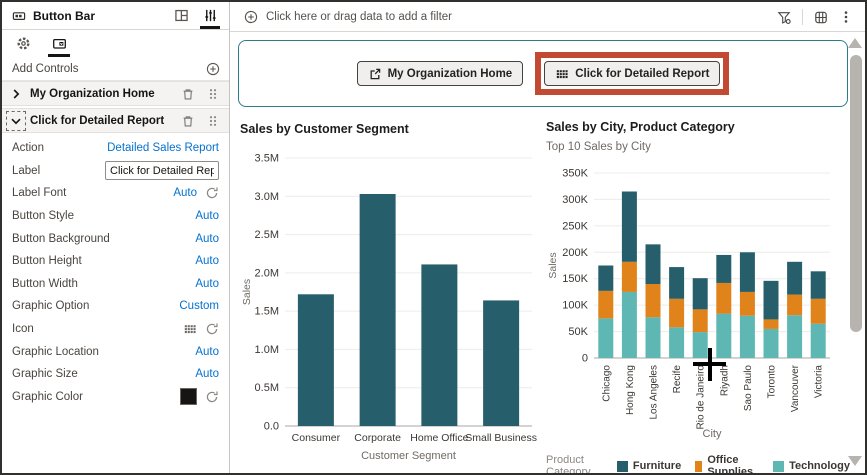 This screenshot has width=867, height=475. Describe the element at coordinates (653, 264) in the screenshot. I see `stack-los-angeles-furniture` at that location.